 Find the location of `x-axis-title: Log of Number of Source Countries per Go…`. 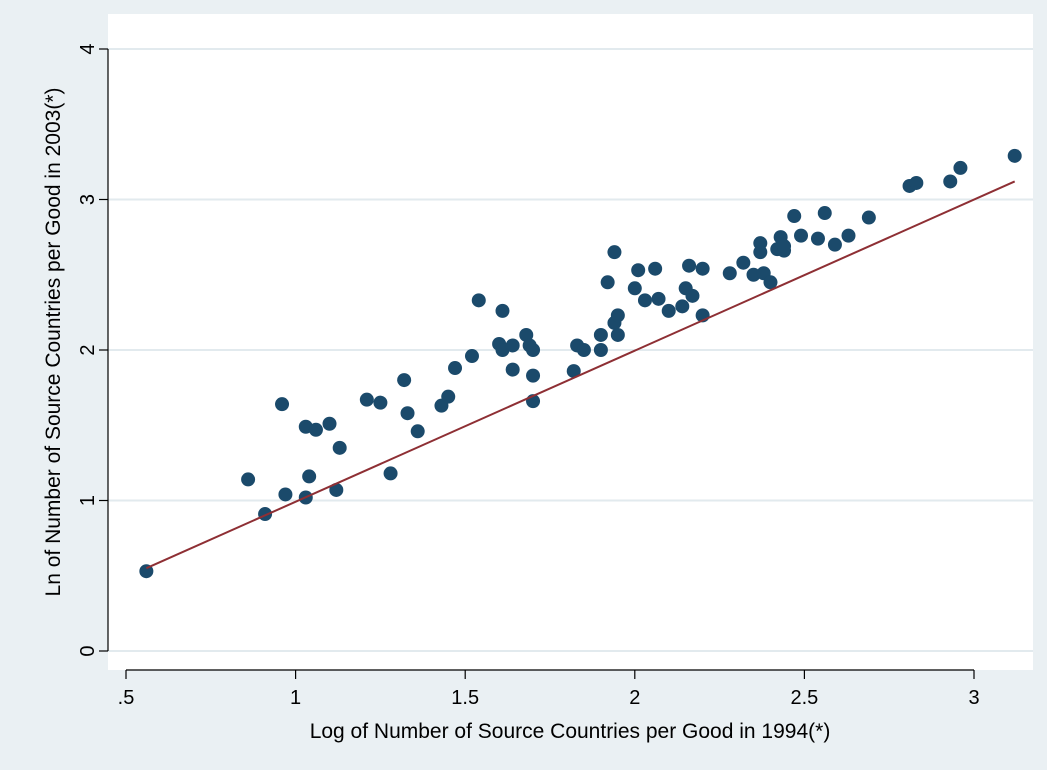

x-axis-title: Log of Number of Source Countries per Go… is located at coordinates (570, 731).